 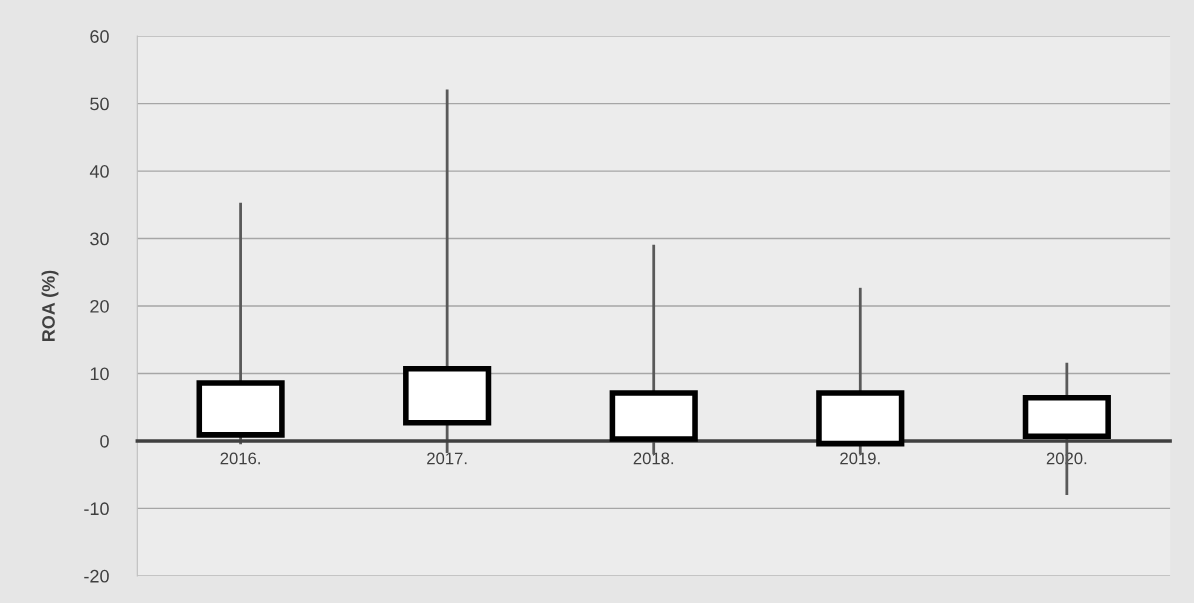 I want to click on y-tick-label: 40, so click(x=99, y=171).